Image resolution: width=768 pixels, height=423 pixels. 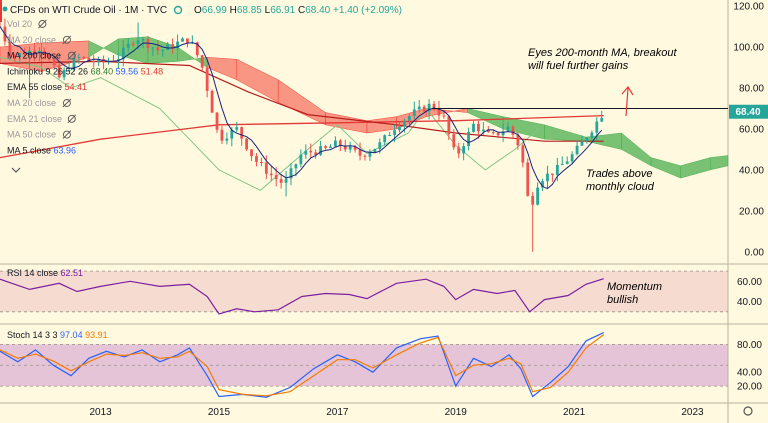 I want to click on settings-gear-icon, so click(x=748, y=411).